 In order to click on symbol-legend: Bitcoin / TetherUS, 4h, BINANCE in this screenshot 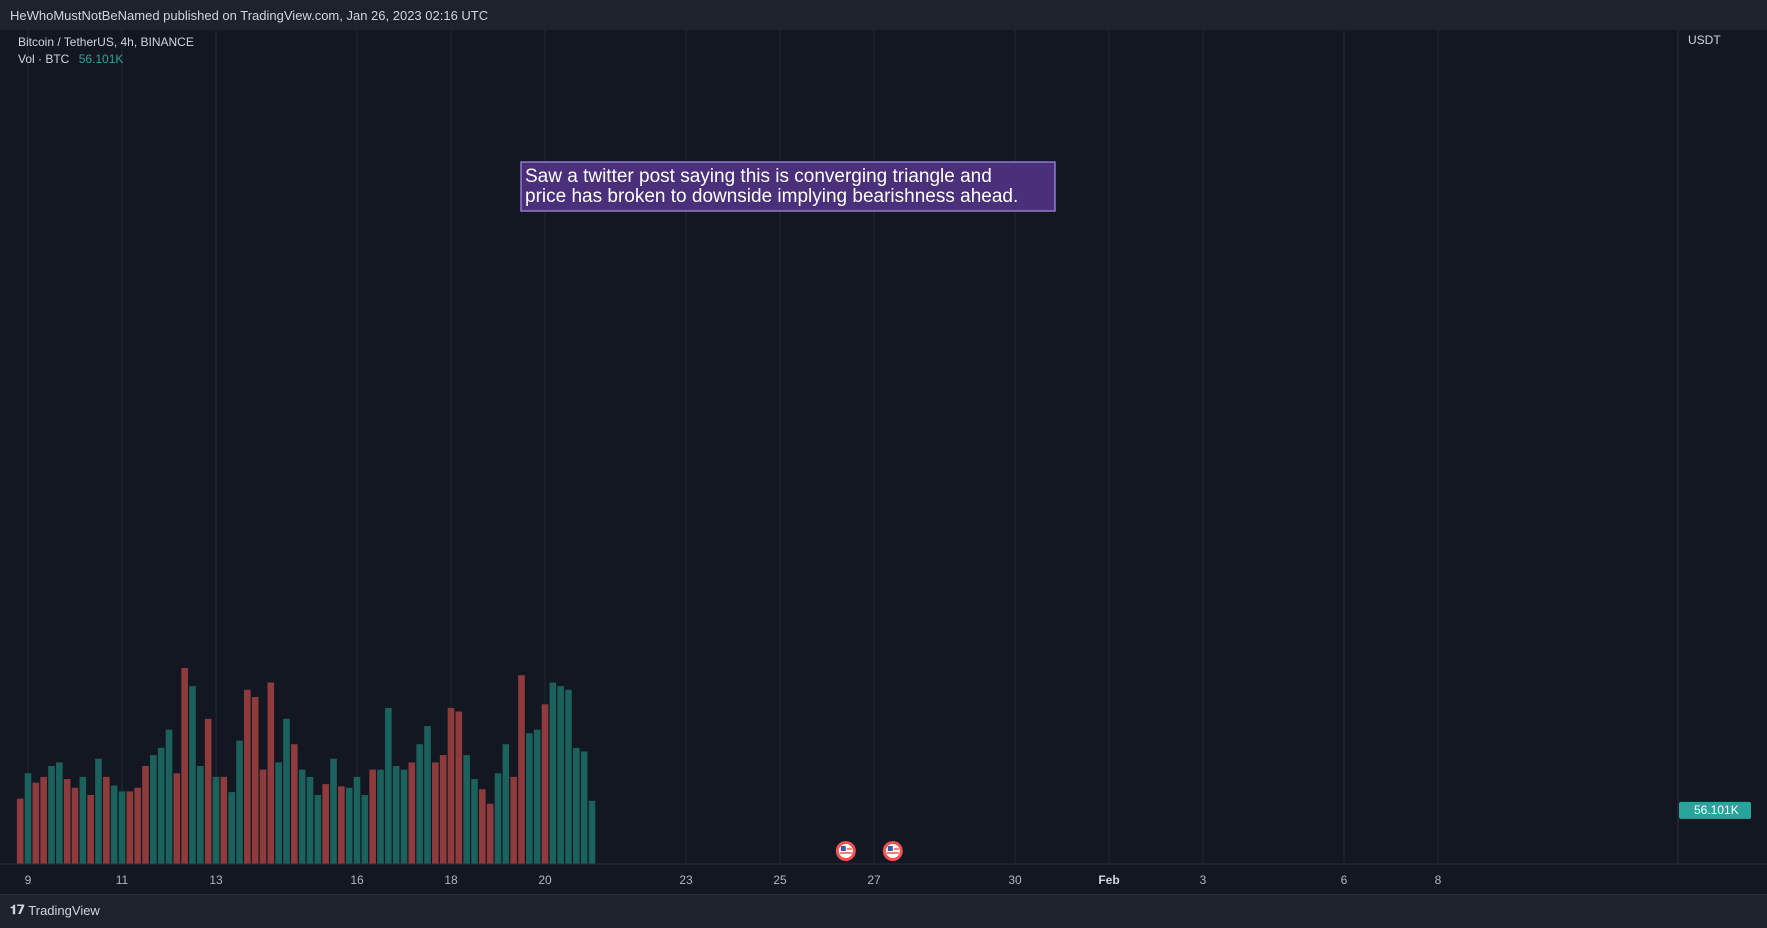, I will do `click(106, 42)`.